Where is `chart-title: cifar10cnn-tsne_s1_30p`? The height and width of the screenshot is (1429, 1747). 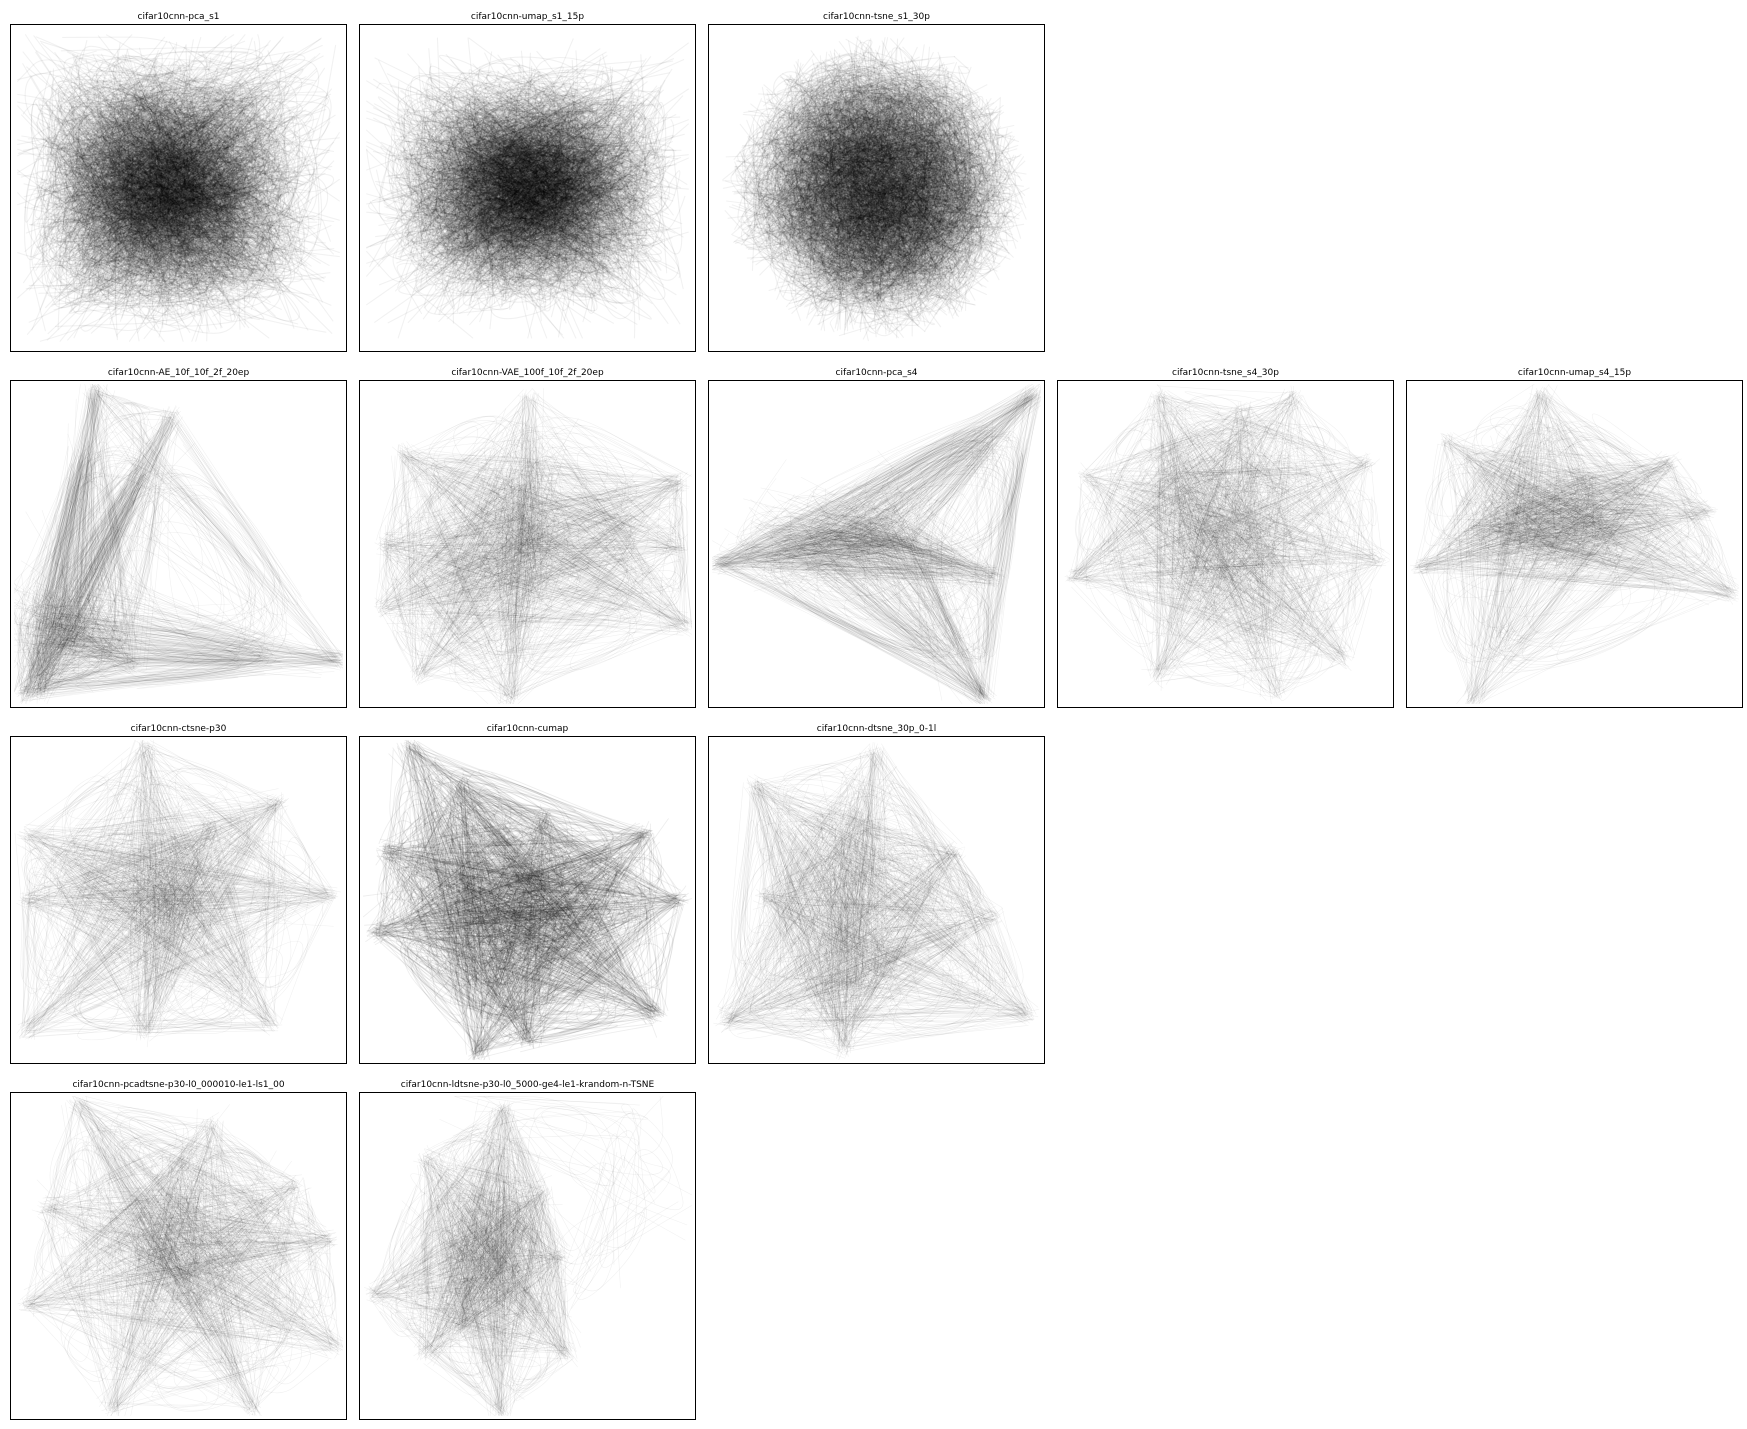
chart-title: cifar10cnn-tsne_s1_30p is located at coordinates (876, 17).